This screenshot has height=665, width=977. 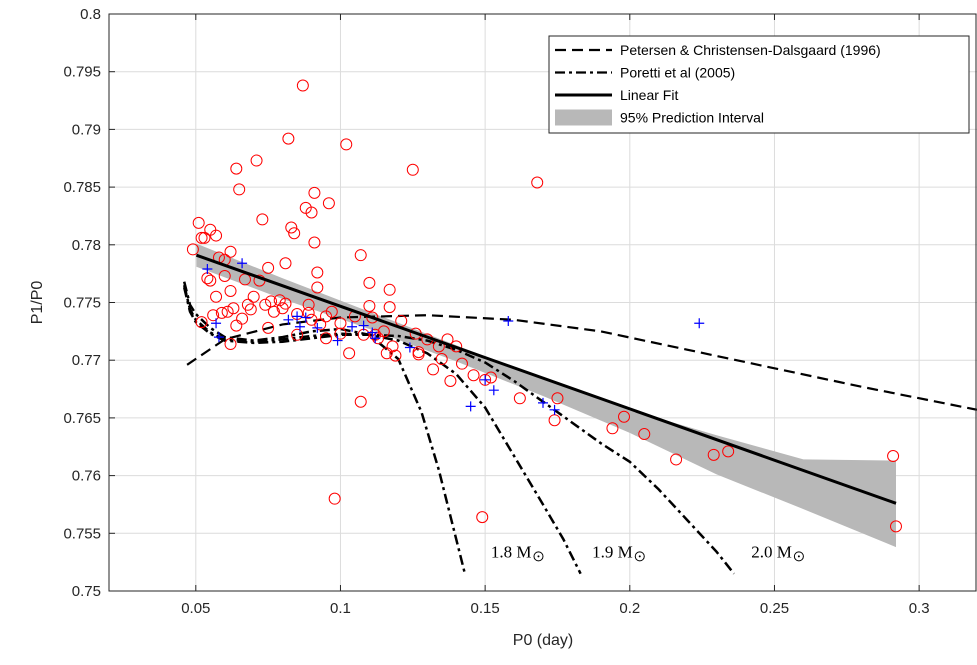 I want to click on y-tick-label: 0.75, so click(x=86, y=591).